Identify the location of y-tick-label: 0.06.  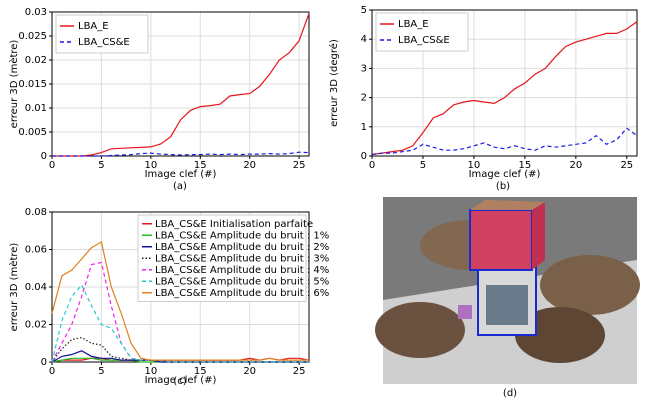
(36, 250).